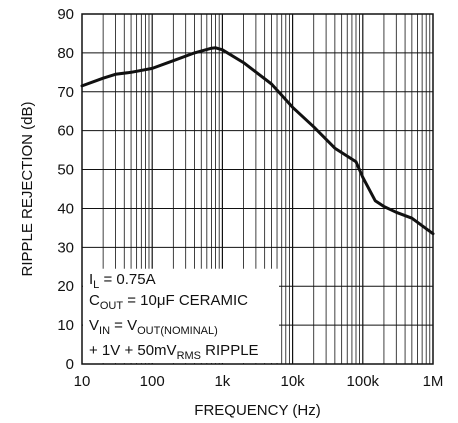 The width and height of the screenshot is (458, 423). I want to click on x-tick-label: 1M, so click(433, 381).